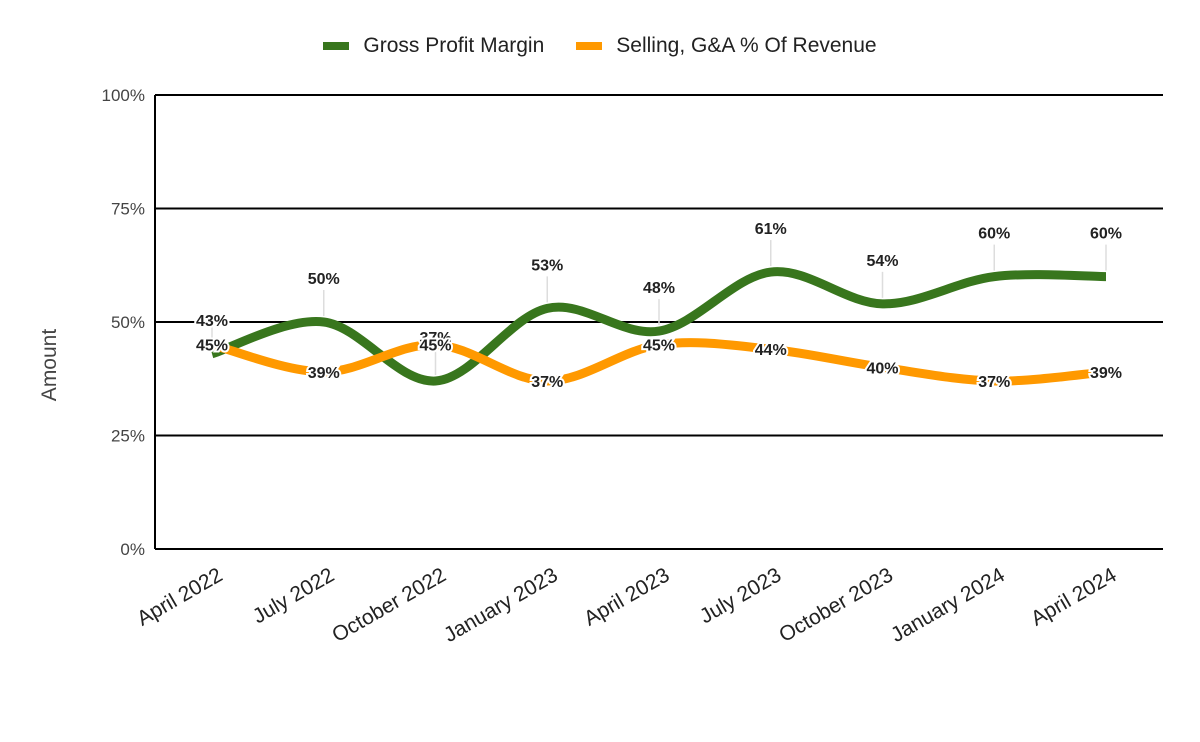  I want to click on x-tick-label: January 2024, so click(948, 605).